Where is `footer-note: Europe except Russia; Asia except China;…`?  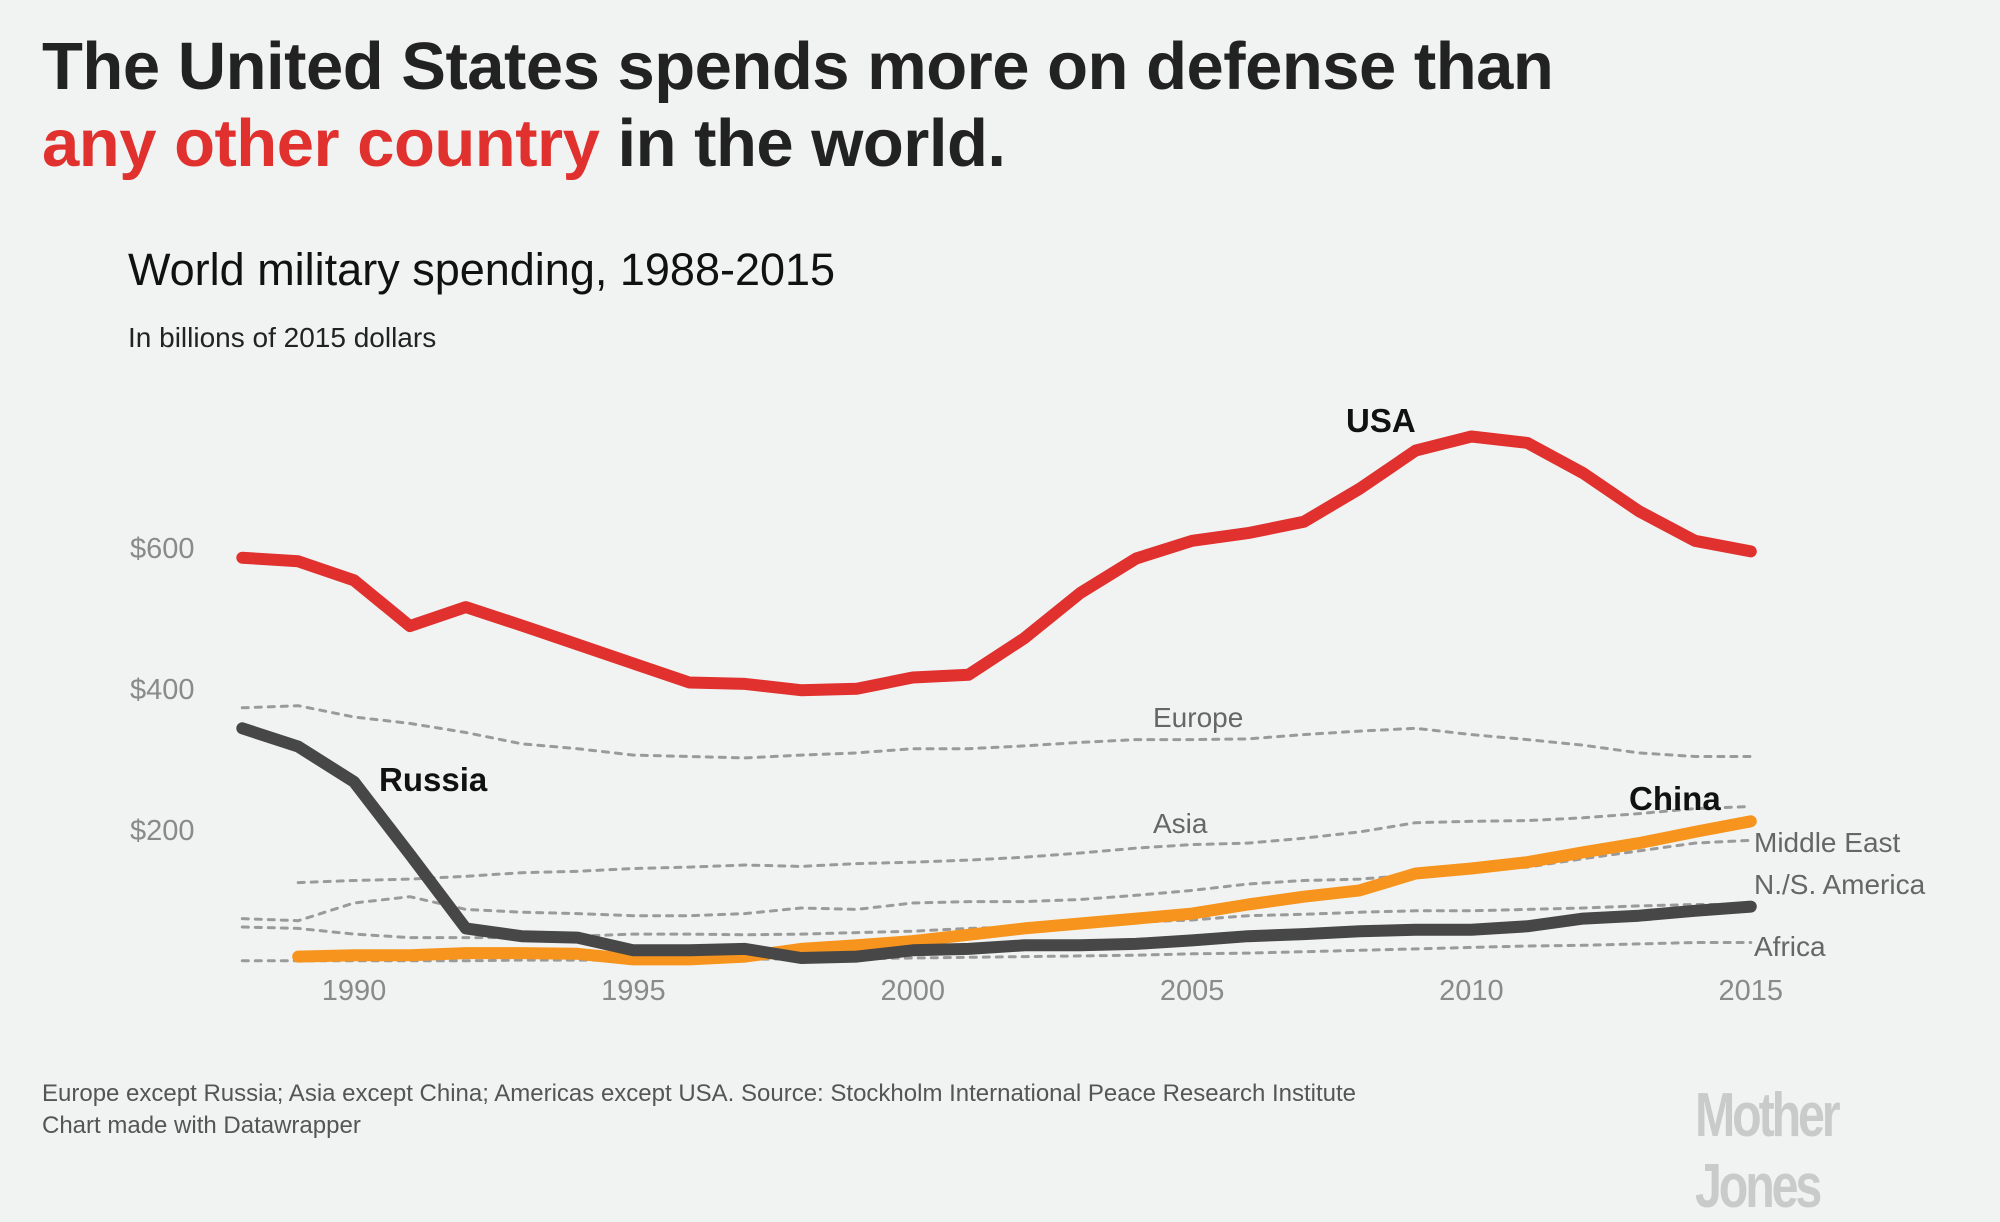
footer-note: Europe except Russia; Asia except China;… is located at coordinates (699, 1093).